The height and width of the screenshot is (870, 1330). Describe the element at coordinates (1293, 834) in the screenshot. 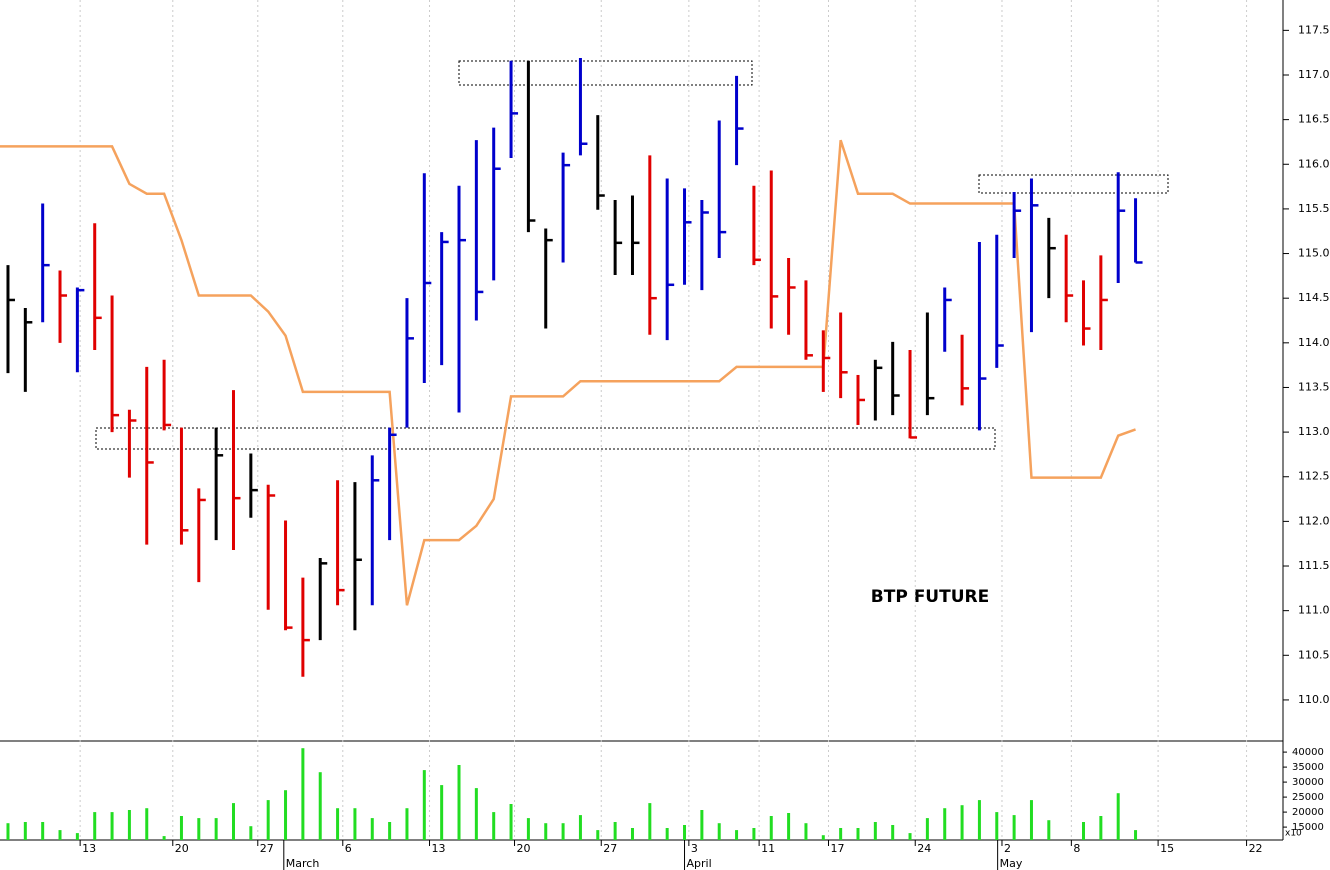

I see `volume-unit: x10` at that location.